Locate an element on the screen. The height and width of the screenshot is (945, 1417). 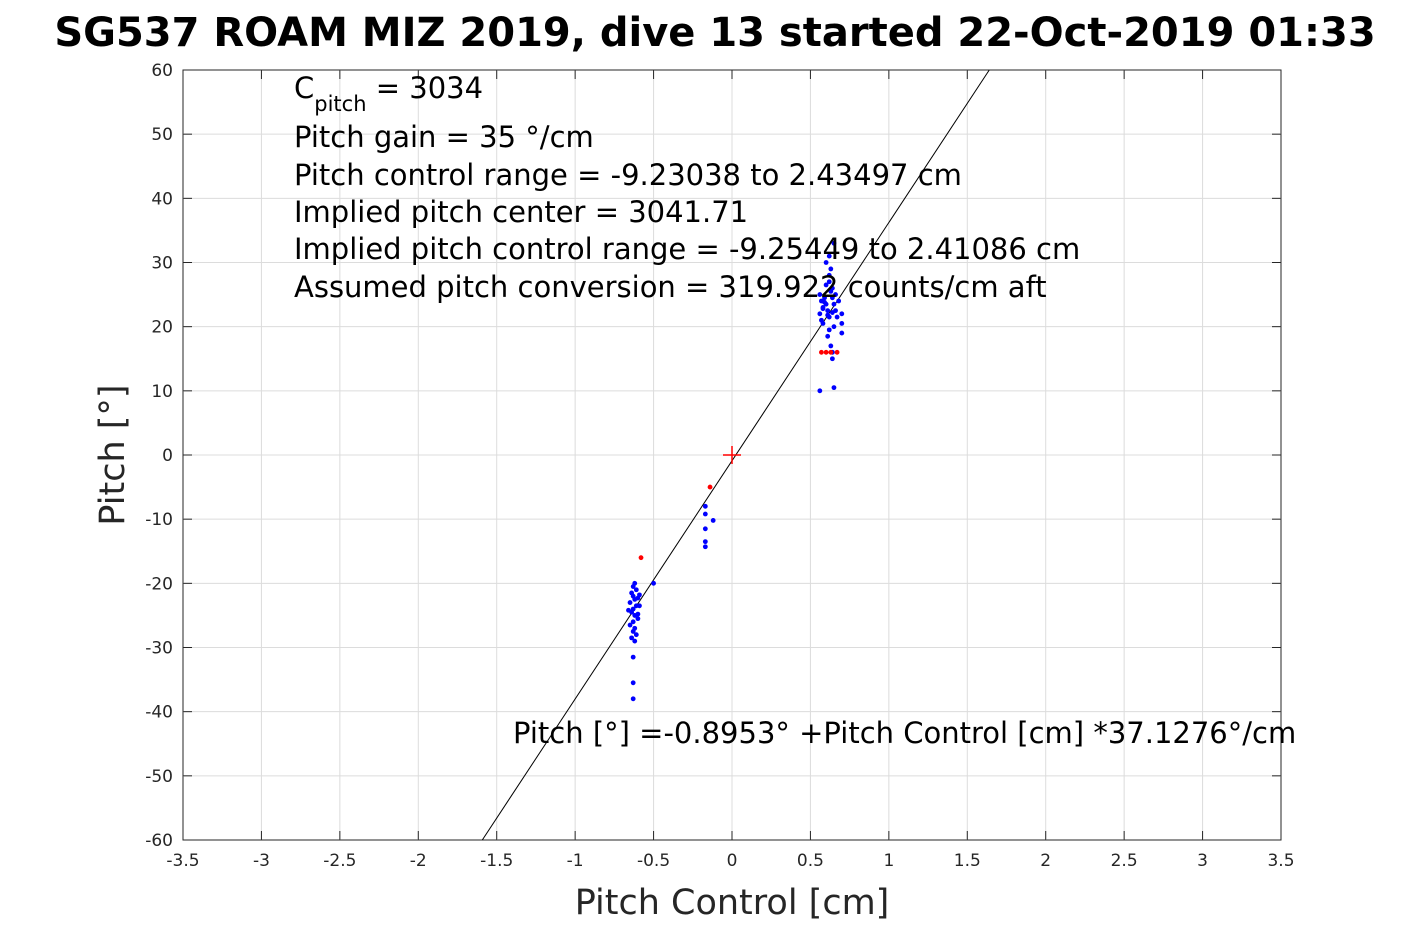
y-tick-label: 0 is located at coordinates (167, 456).